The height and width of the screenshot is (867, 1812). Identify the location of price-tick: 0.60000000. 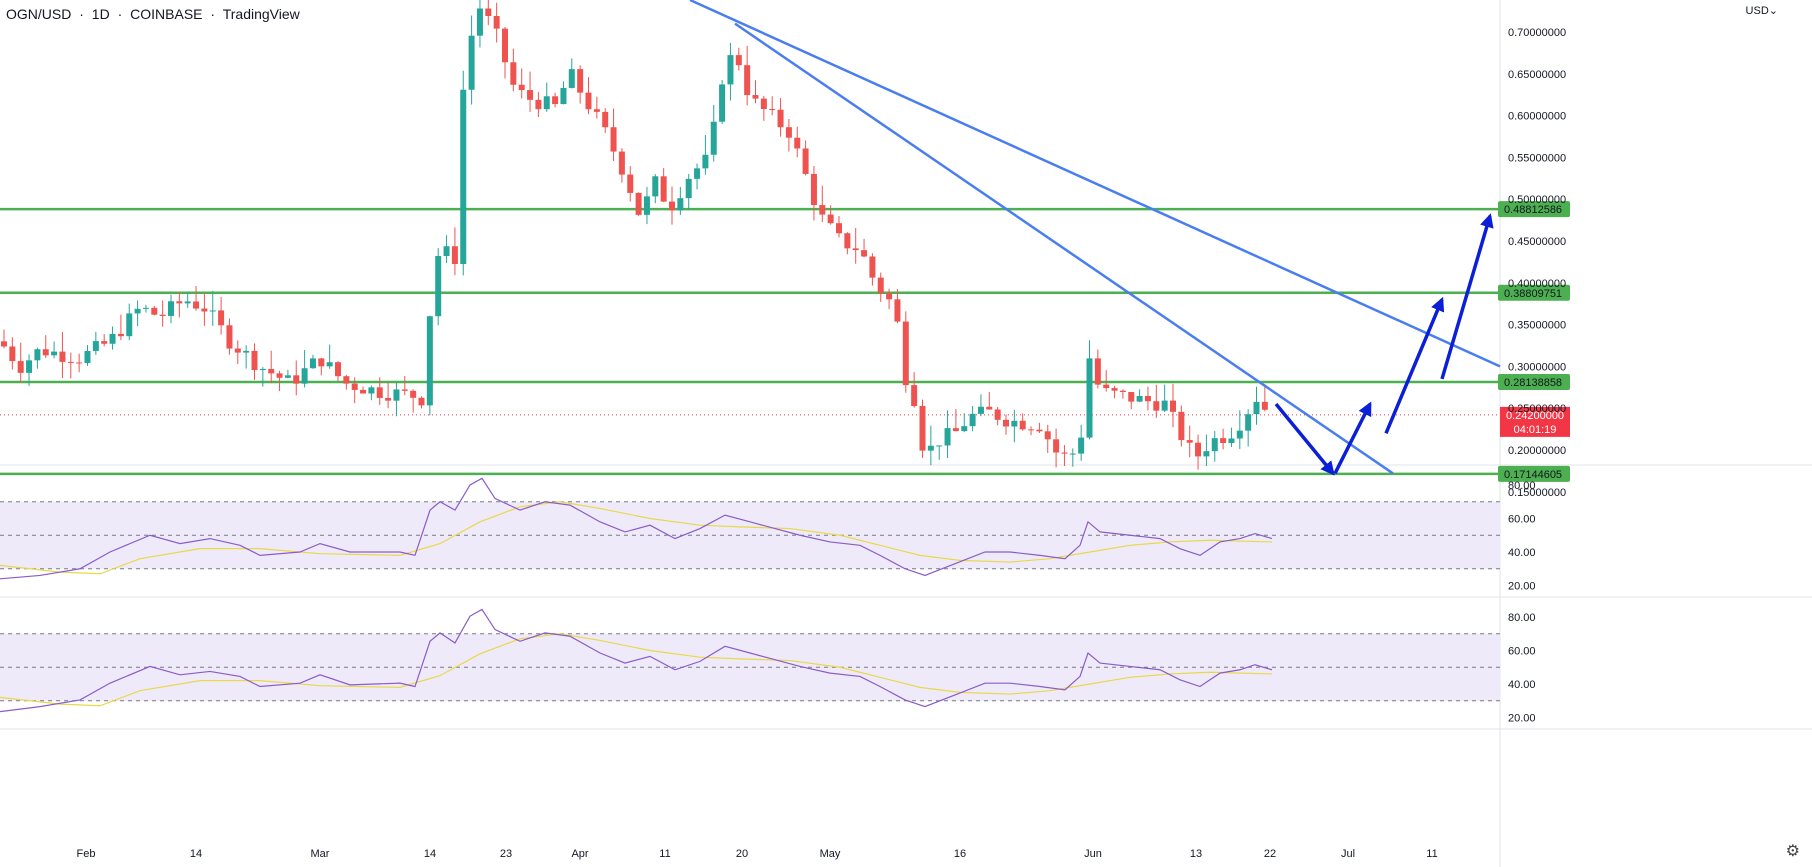
(1537, 117).